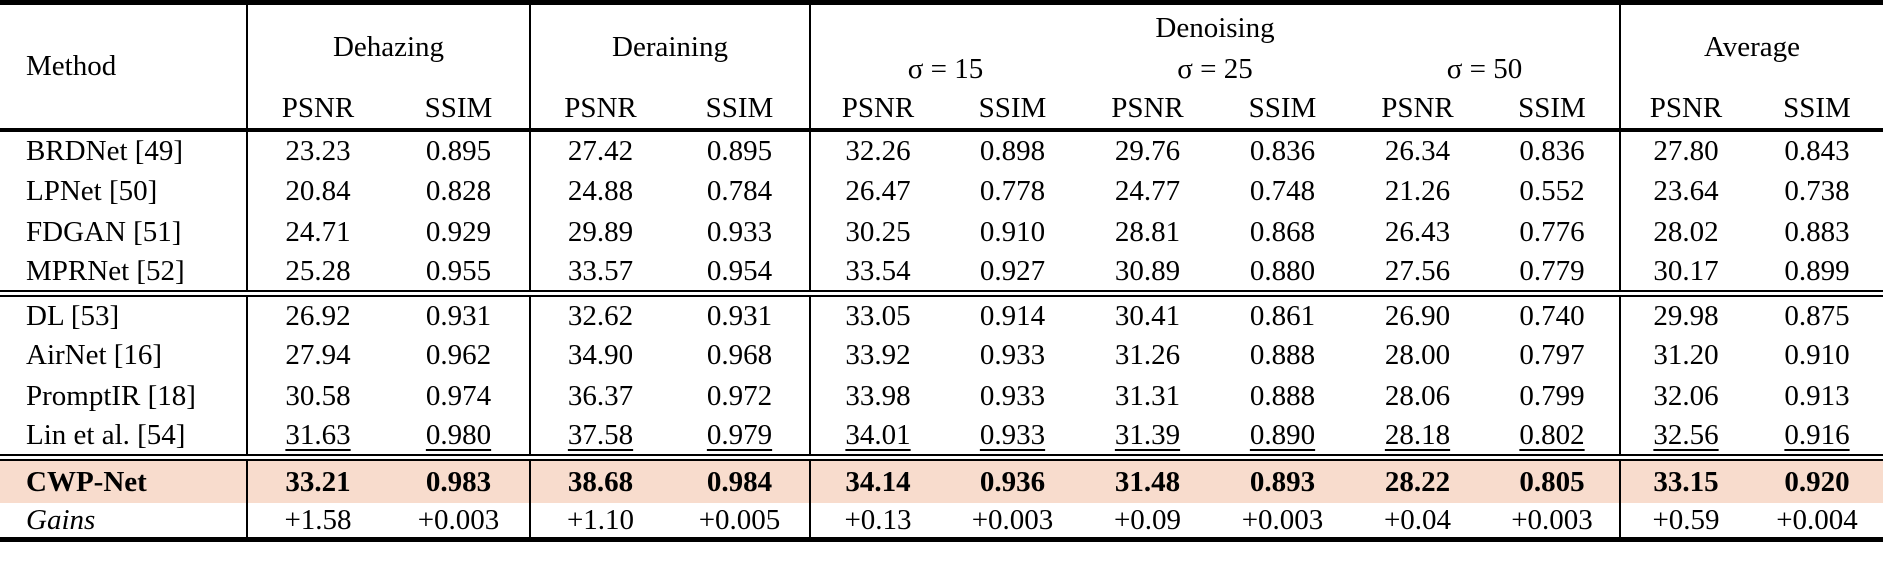  What do you see at coordinates (458, 231) in the screenshot?
I see `value-cell: 0.929` at bounding box center [458, 231].